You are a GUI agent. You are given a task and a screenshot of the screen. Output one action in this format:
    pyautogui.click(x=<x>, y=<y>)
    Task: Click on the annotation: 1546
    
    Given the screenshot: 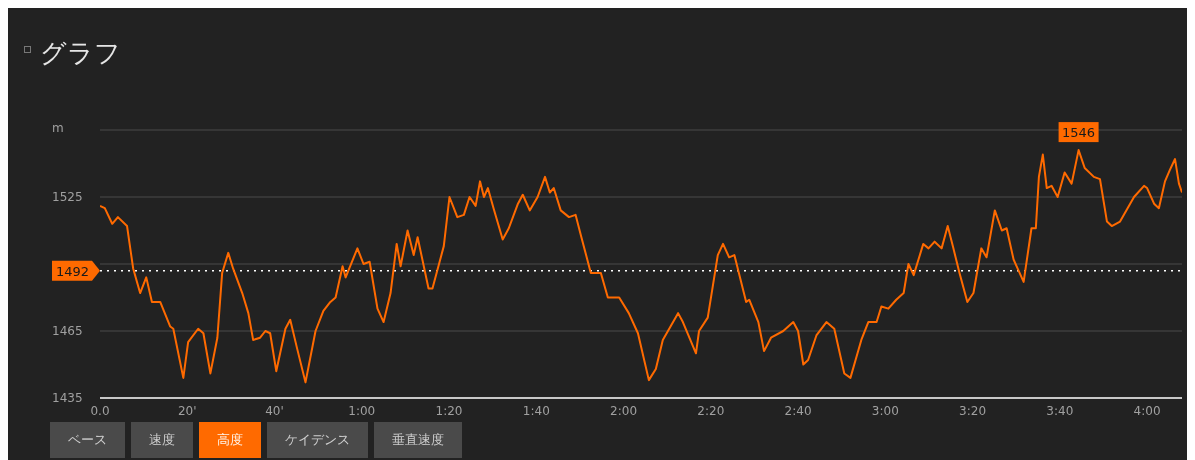 What is the action you would take?
    pyautogui.click(x=1079, y=133)
    